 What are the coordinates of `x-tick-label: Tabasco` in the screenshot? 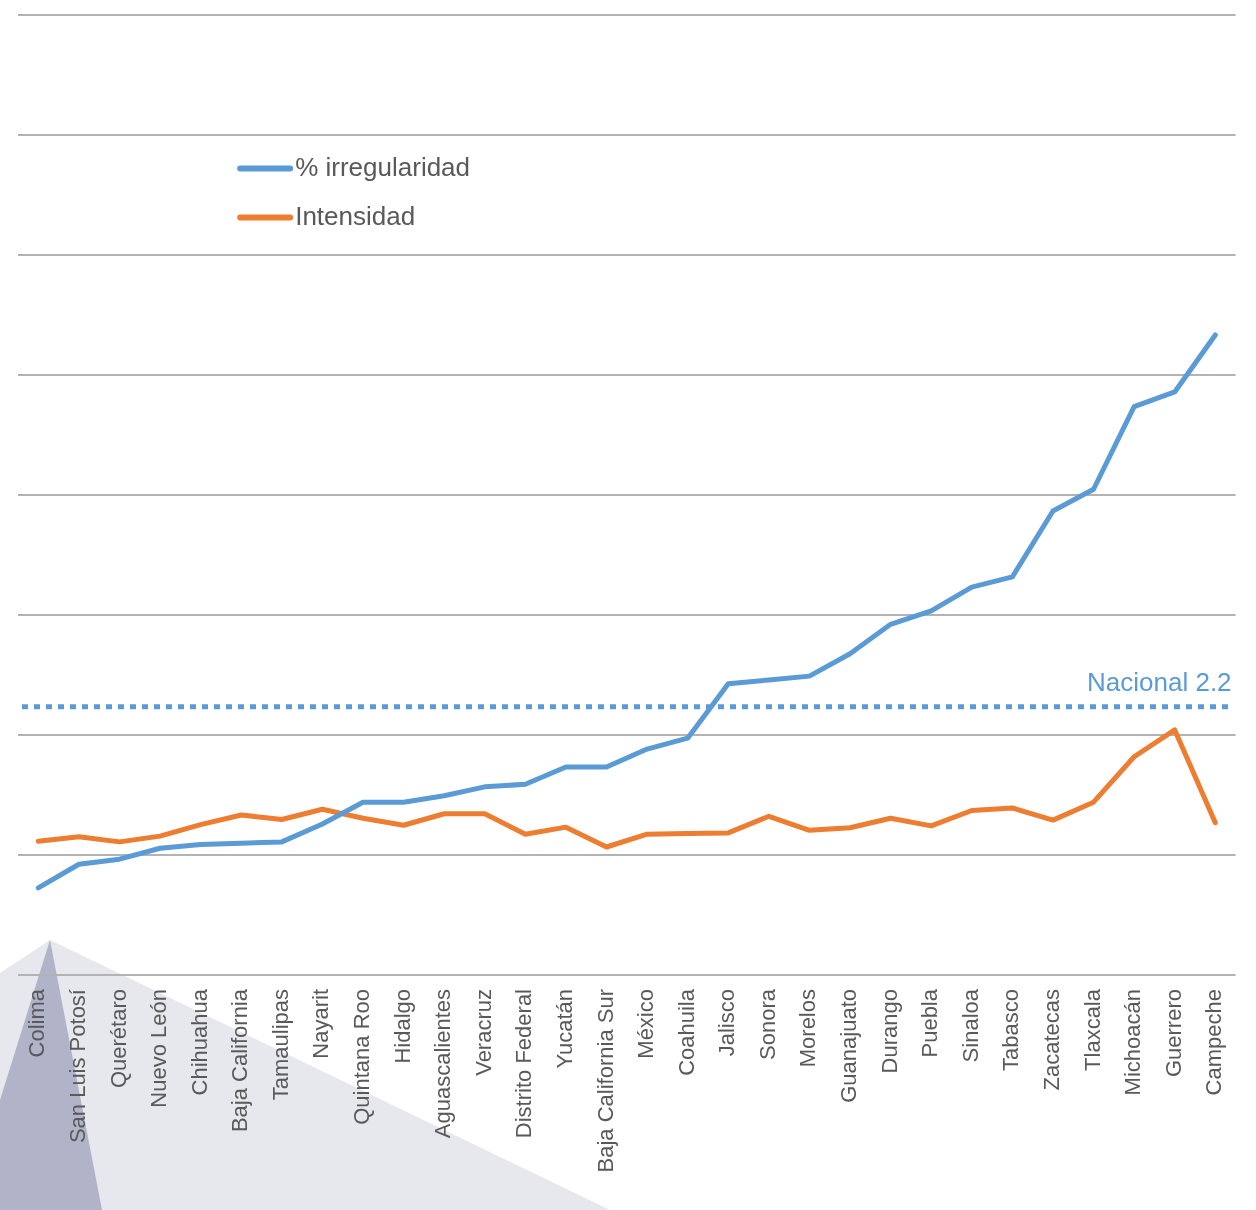 It's located at (1011, 1030).